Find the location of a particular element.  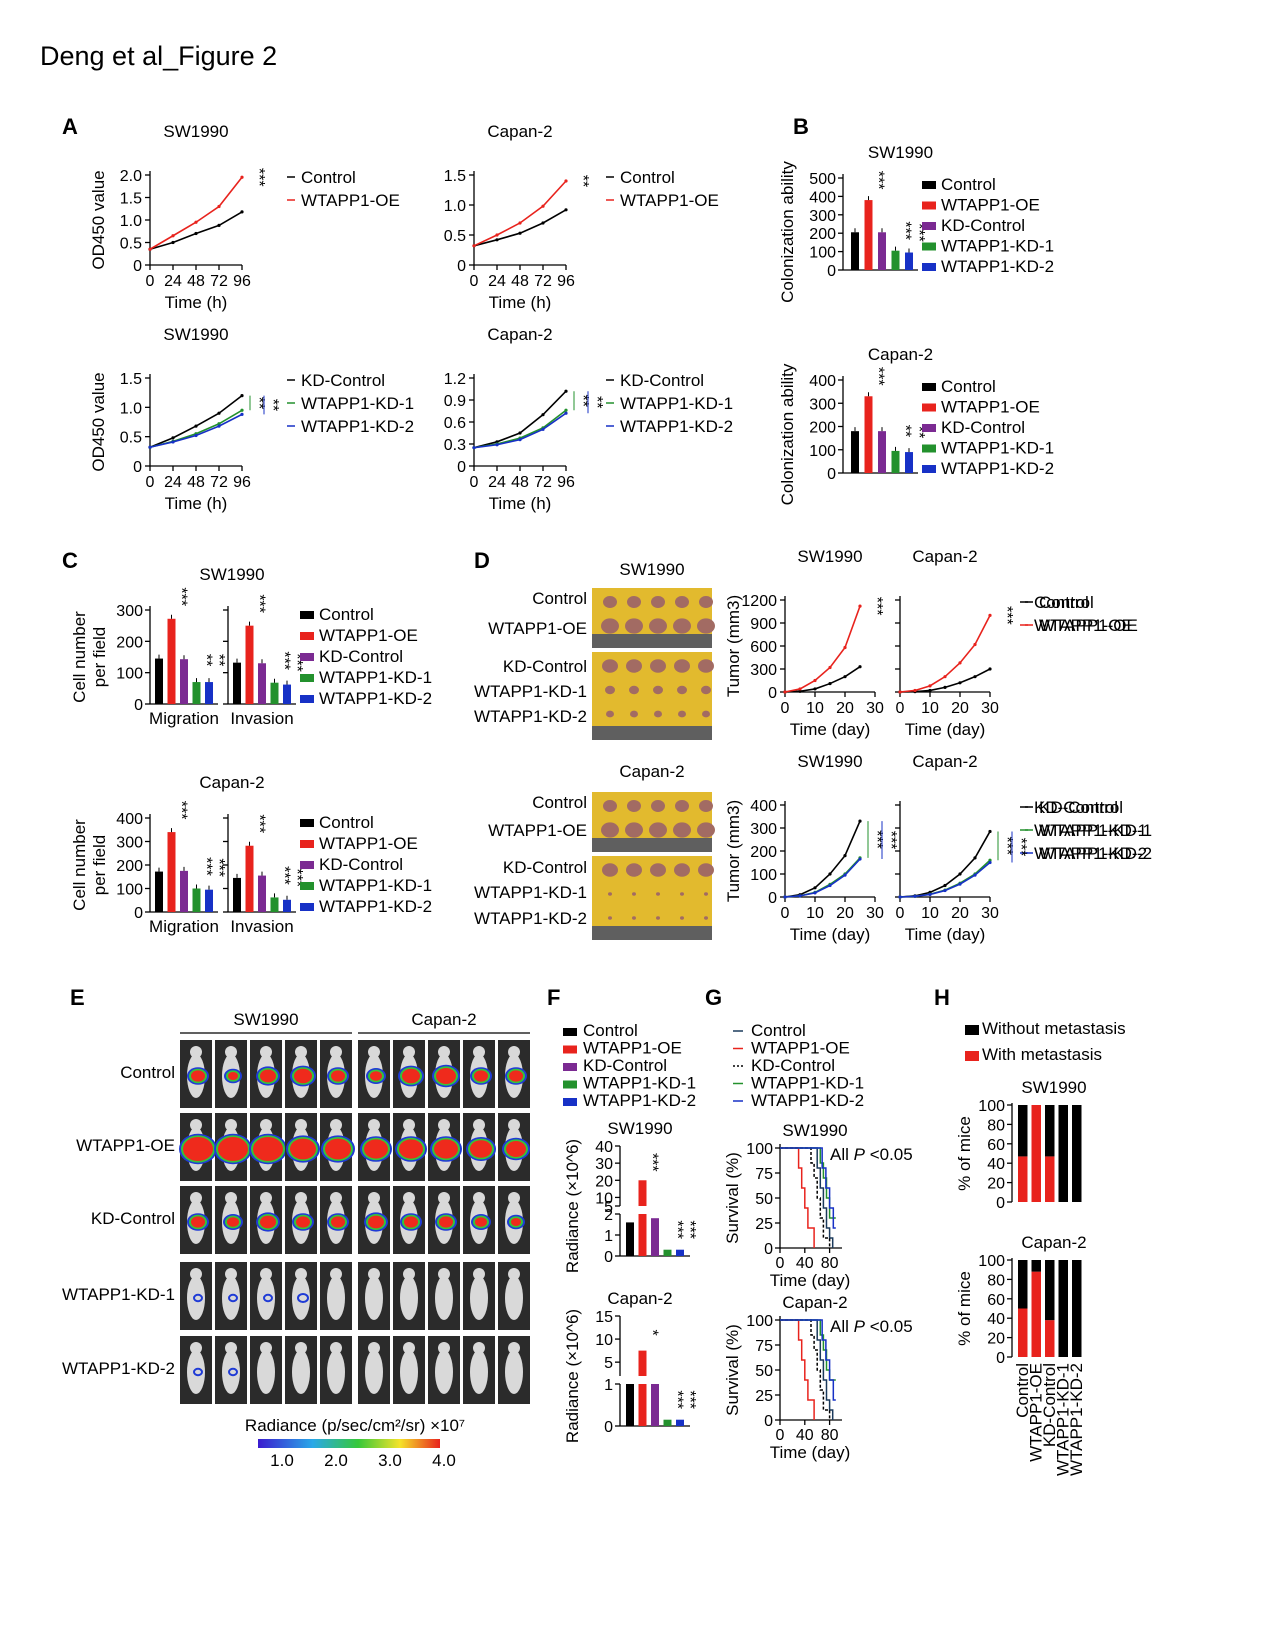

photo-row-label: WTAPP1-OE is located at coordinates (537, 830).